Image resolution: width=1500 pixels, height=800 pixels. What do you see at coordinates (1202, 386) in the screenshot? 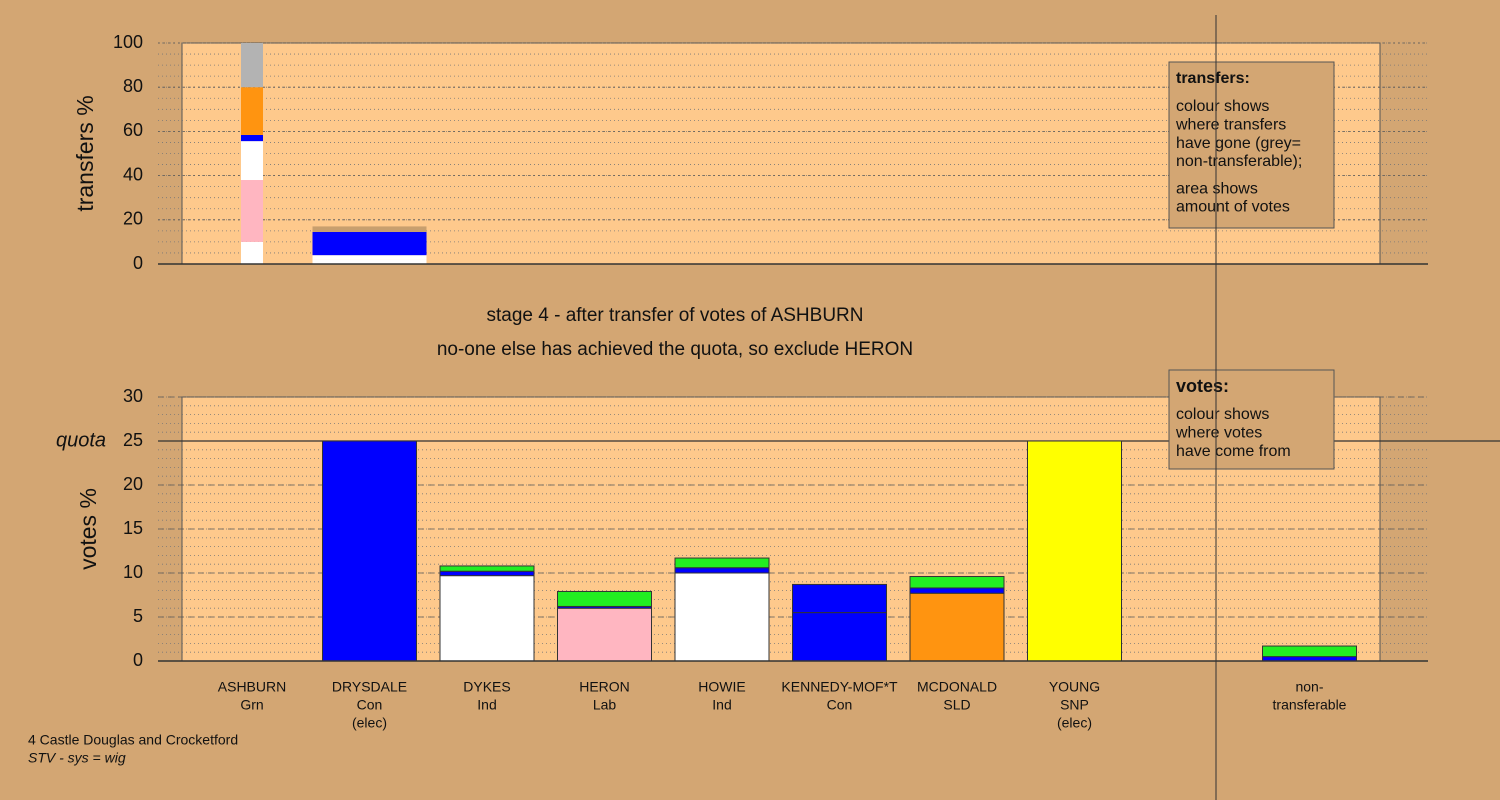
I see `note-heading: votes:` at bounding box center [1202, 386].